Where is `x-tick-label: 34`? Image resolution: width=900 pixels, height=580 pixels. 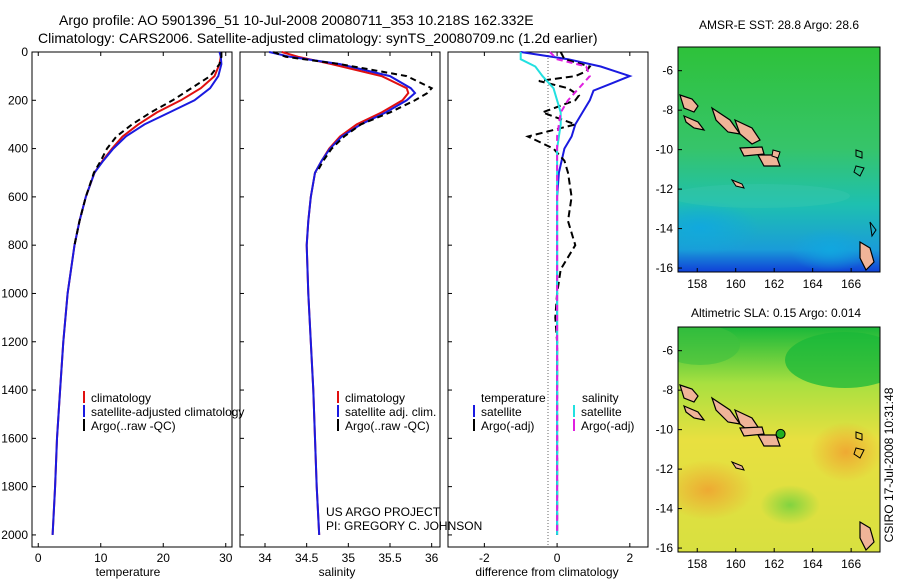
x-tick-label: 34 is located at coordinates (265, 558).